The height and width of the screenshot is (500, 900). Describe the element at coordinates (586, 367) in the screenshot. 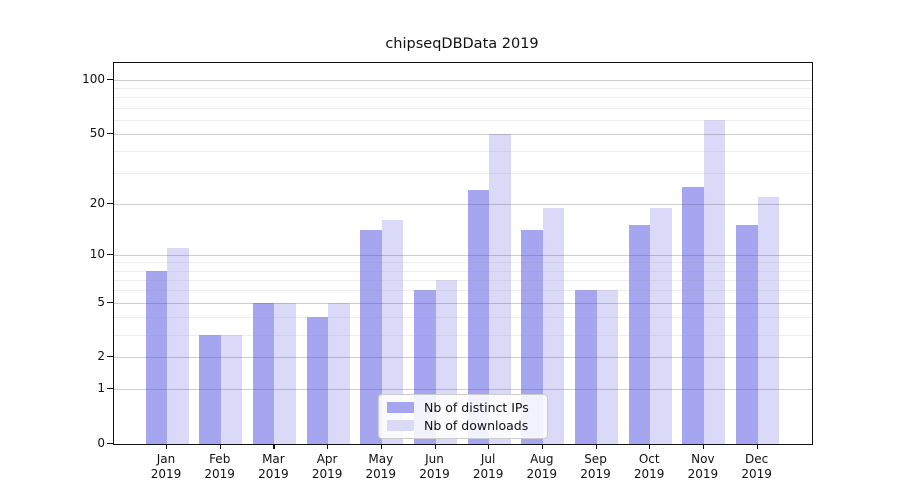

I see `bar-sep-distinct-ips` at that location.